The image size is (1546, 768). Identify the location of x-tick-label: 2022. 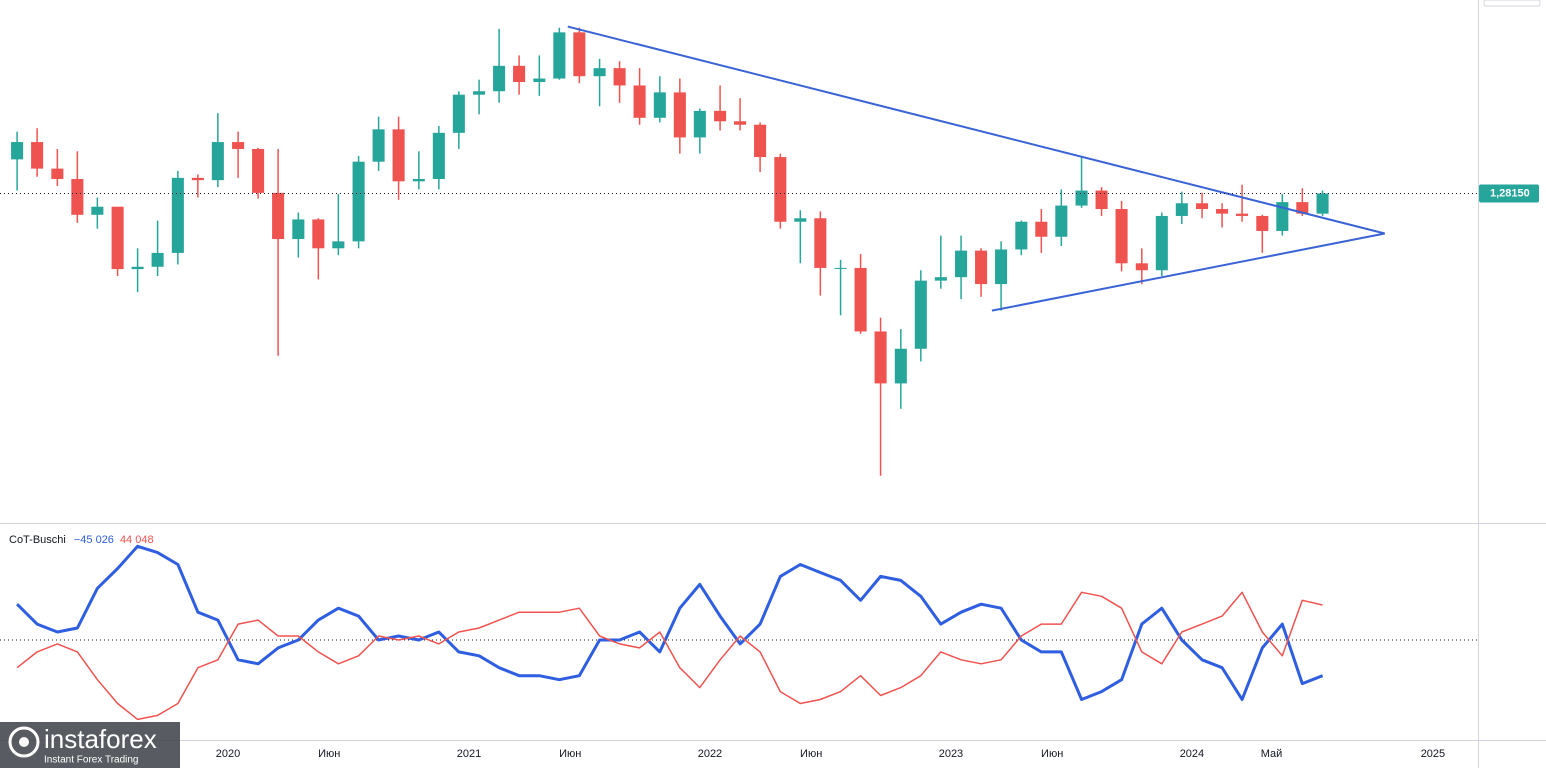
(710, 754).